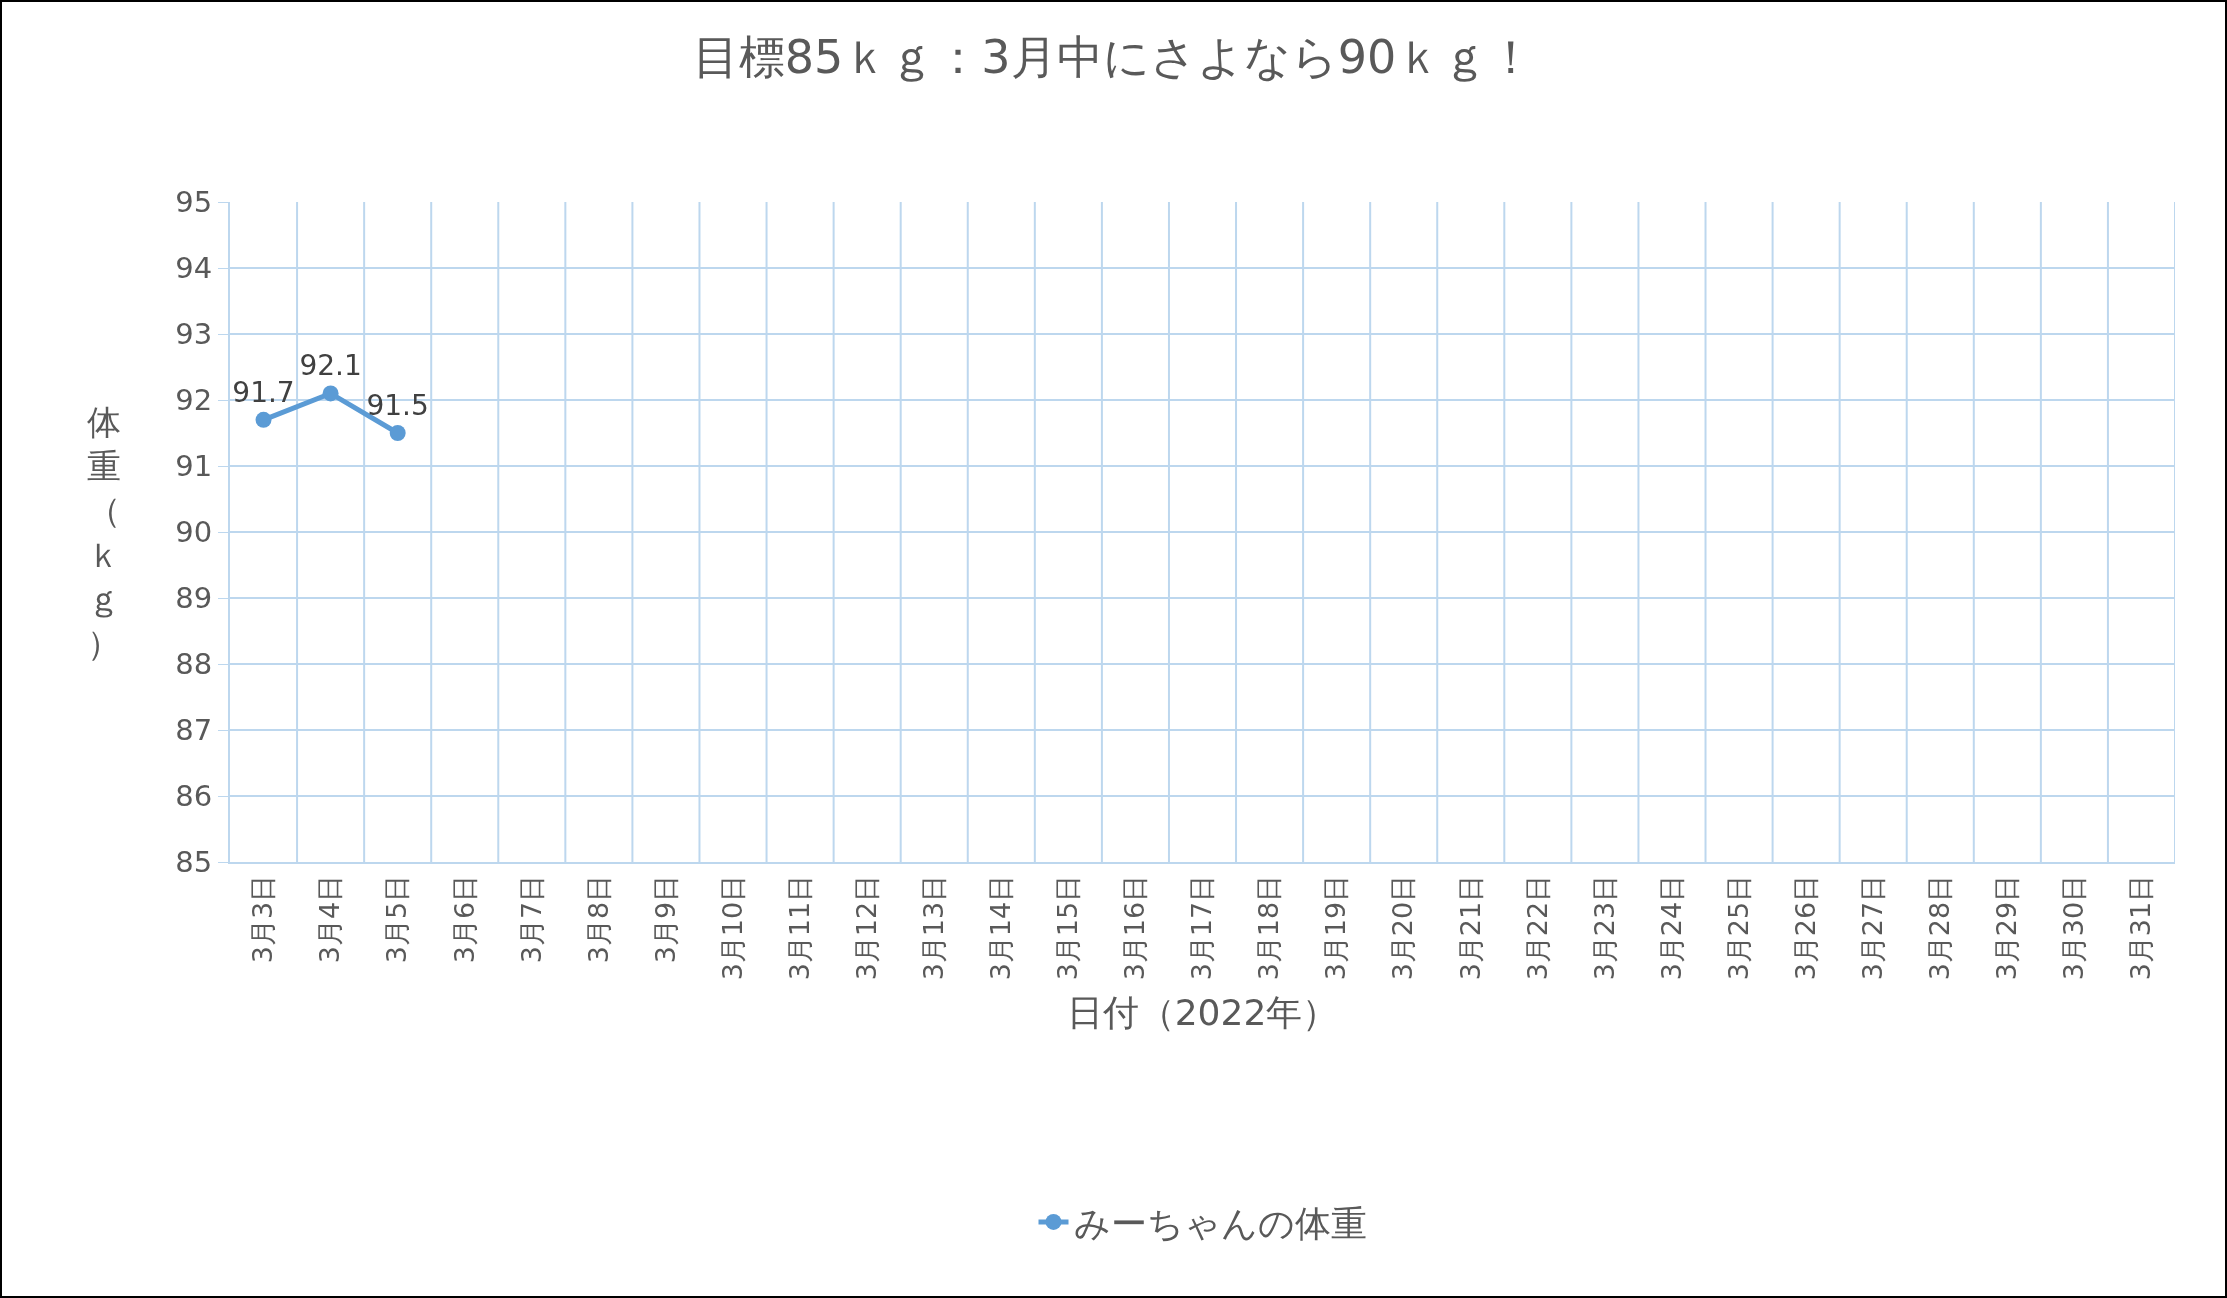  What do you see at coordinates (194, 796) in the screenshot?
I see `y-tick-label: 86` at bounding box center [194, 796].